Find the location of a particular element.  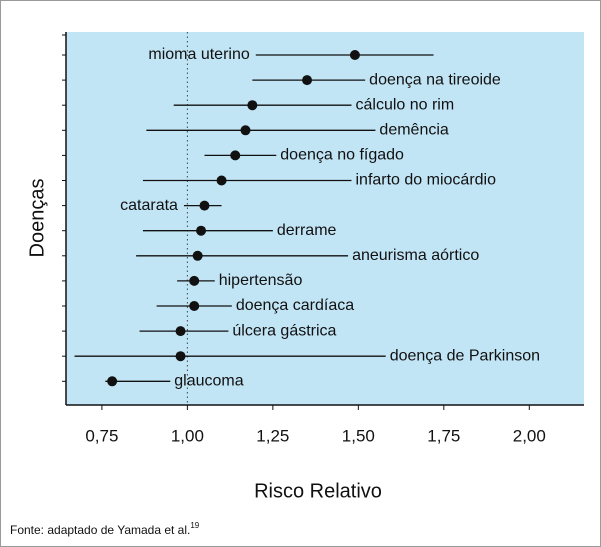

category-label: doença cardíaca is located at coordinates (295, 305).